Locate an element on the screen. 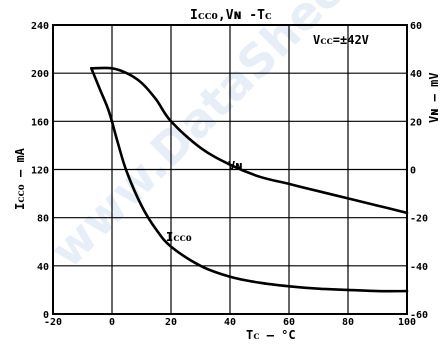  y-axis-right-label: Vɴ — mV is located at coordinates (434, 97).